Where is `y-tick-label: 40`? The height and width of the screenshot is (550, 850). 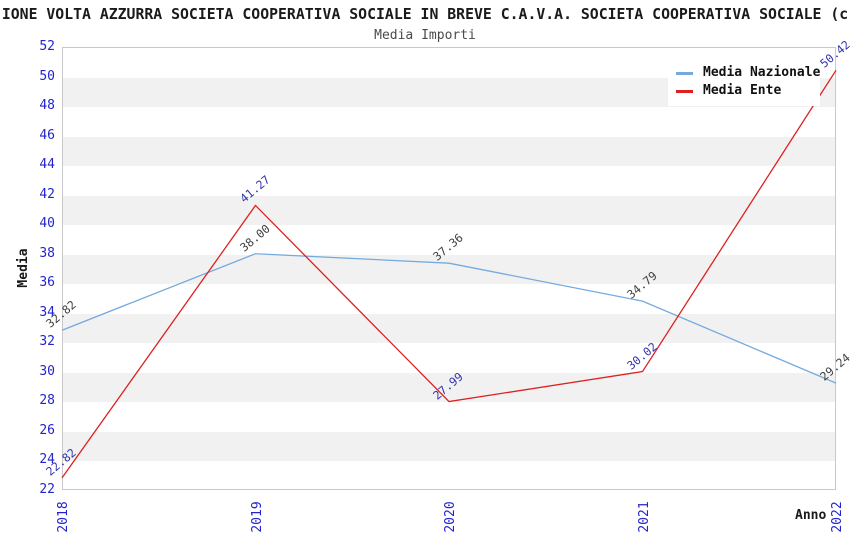
y-tick-label: 40 is located at coordinates (47, 224).